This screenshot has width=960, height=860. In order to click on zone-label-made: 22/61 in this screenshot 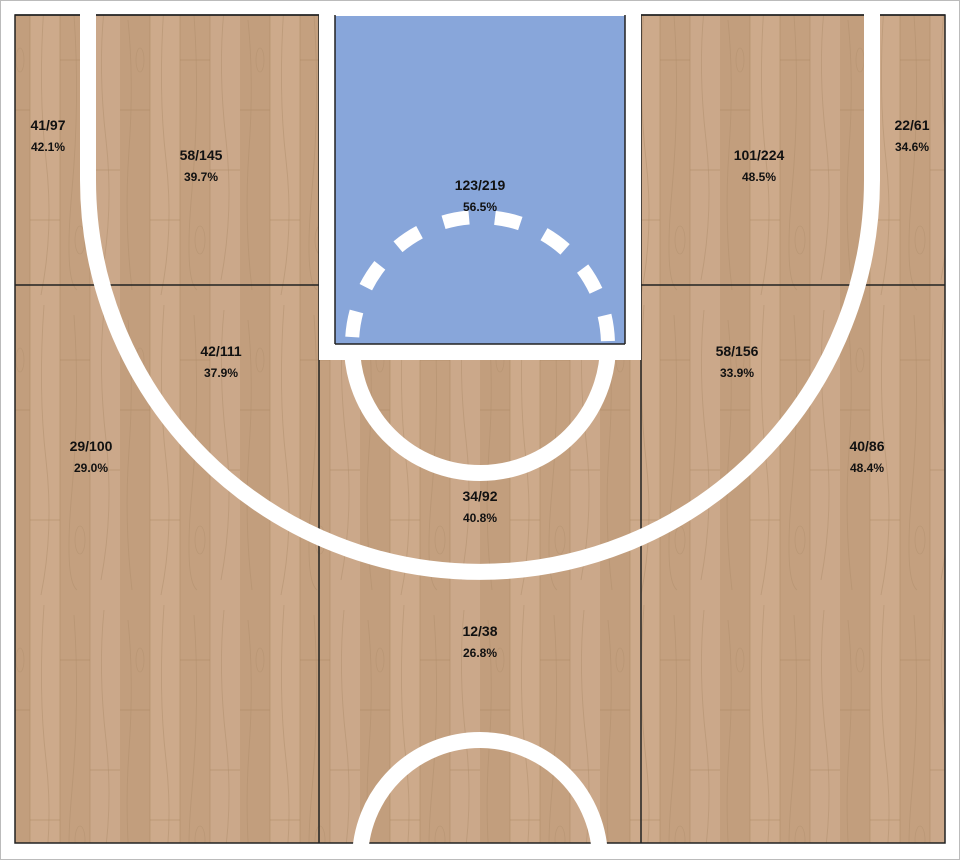, I will do `click(911, 125)`.